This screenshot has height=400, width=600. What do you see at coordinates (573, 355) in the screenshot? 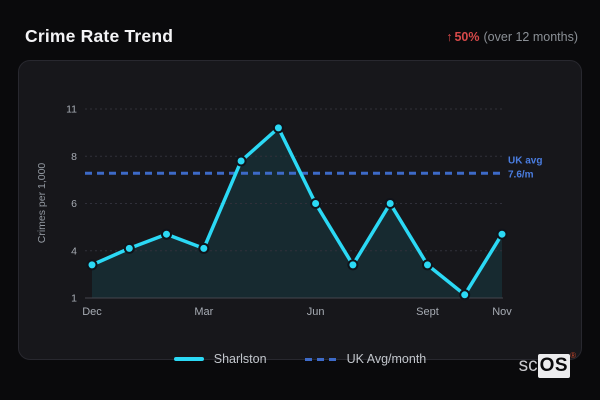
I see `registered-trademark-icon: ®` at bounding box center [573, 355].